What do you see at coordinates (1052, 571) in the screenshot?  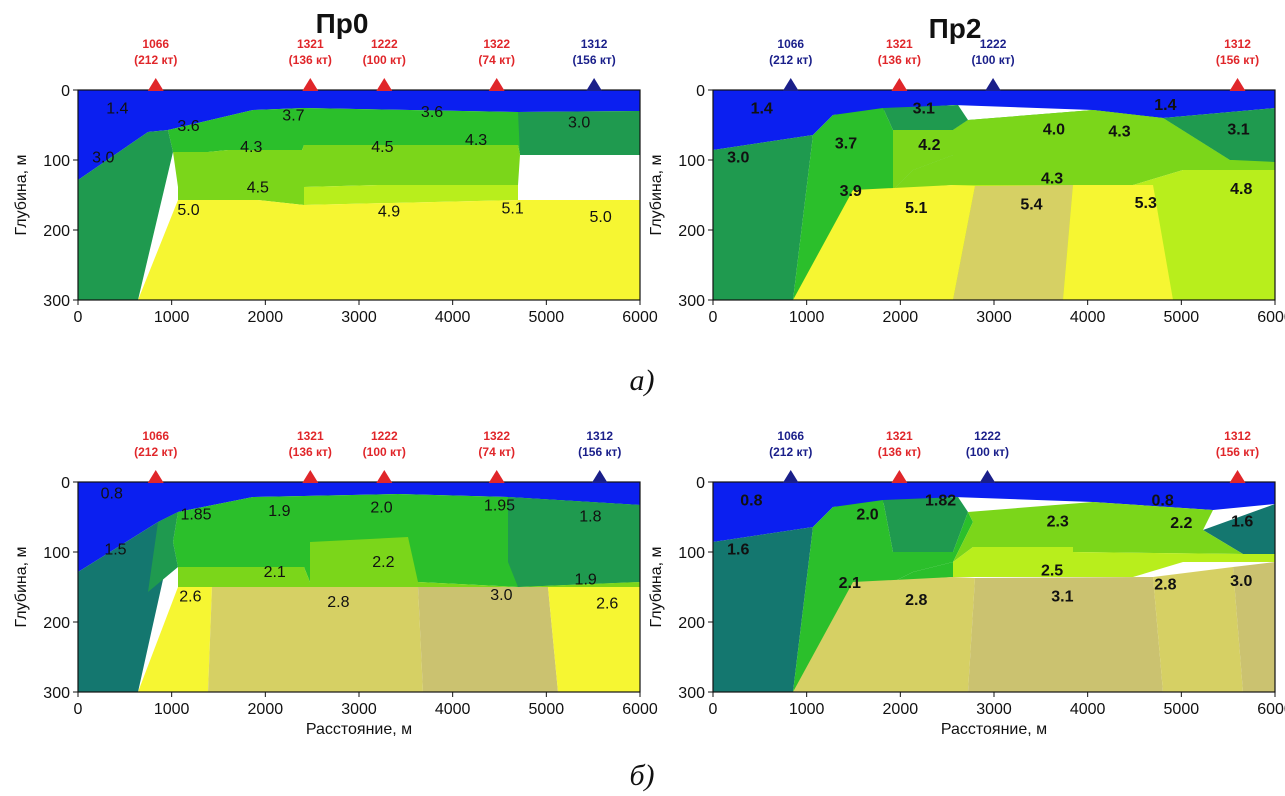 I see `value-label: 2.5` at bounding box center [1052, 571].